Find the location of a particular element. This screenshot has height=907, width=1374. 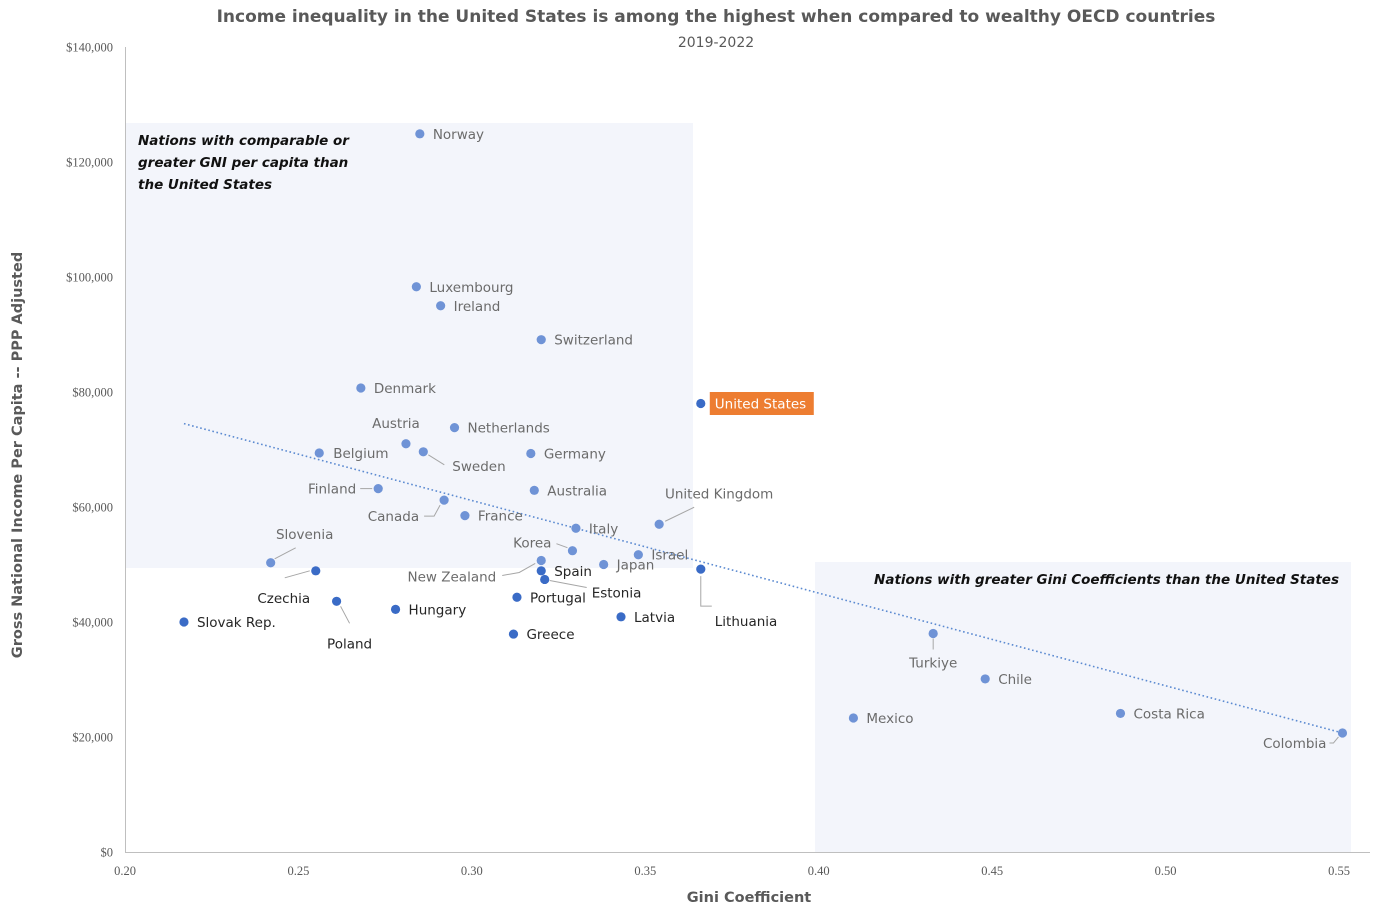

leader-line-colombia is located at coordinates (1334, 740).